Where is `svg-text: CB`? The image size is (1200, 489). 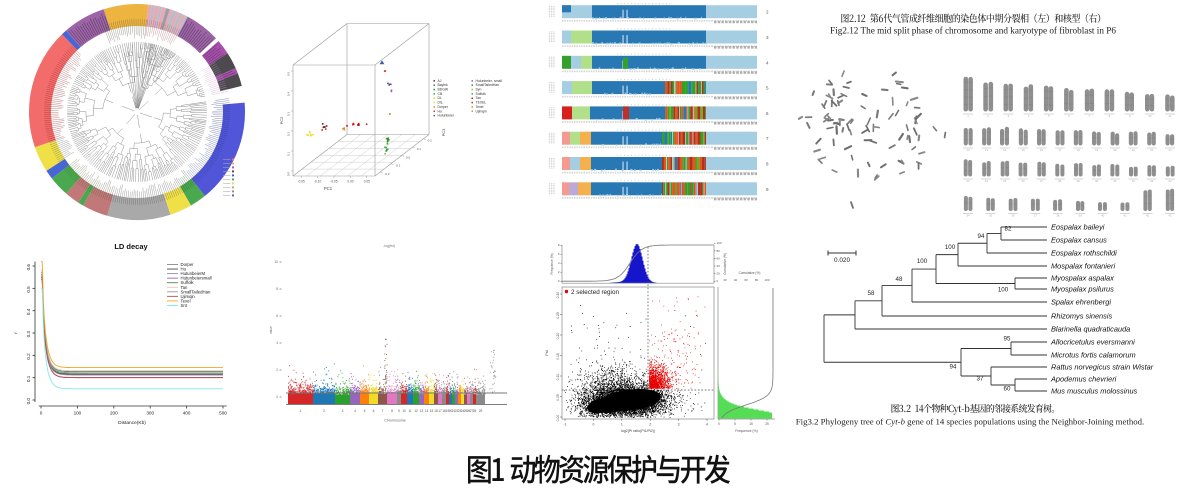
svg-text: CB is located at coordinates (440, 94).